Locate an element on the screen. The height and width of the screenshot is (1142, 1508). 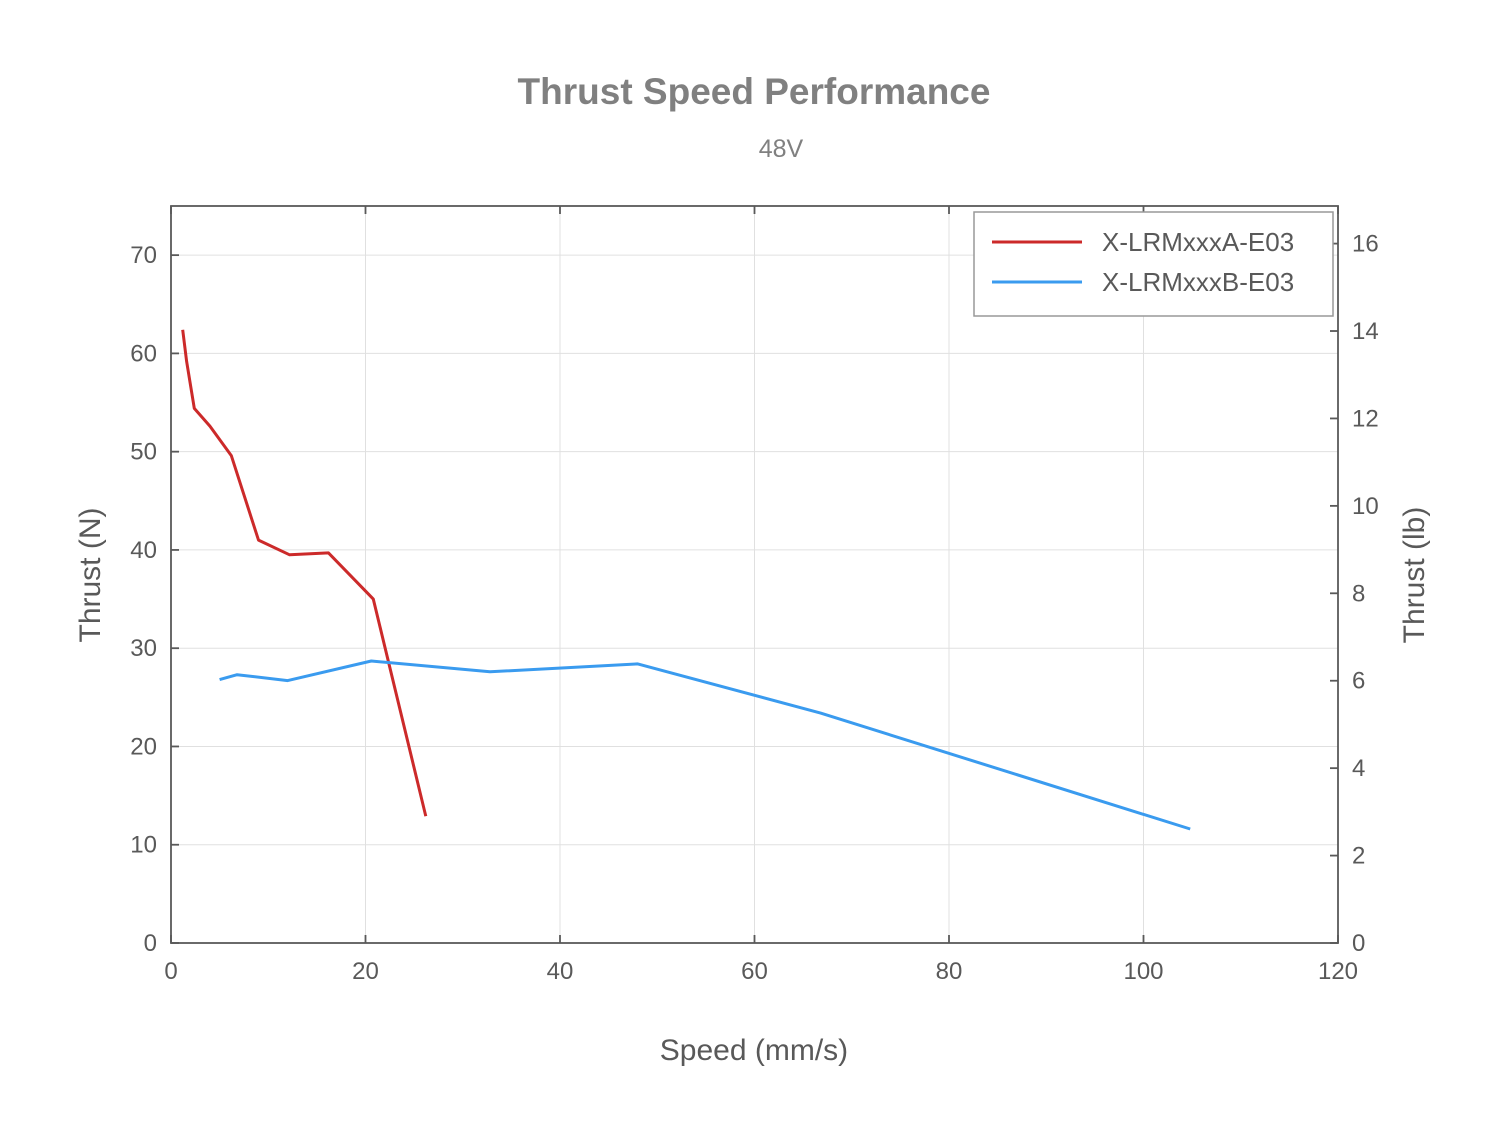
series-line-b is located at coordinates (705, 745).